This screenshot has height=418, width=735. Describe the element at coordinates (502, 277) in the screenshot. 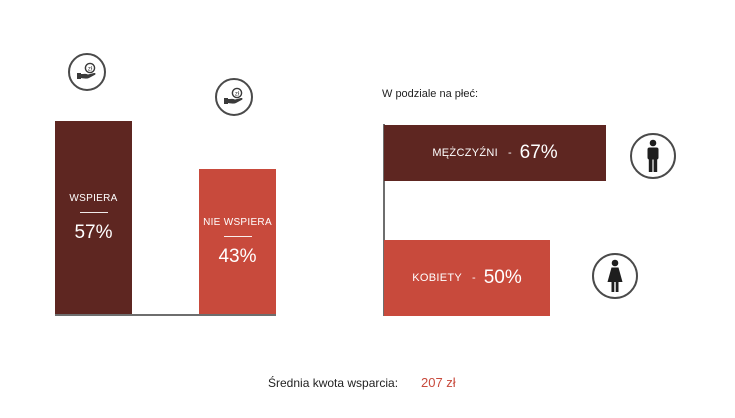

I see `bar-value-label: 50%` at that location.